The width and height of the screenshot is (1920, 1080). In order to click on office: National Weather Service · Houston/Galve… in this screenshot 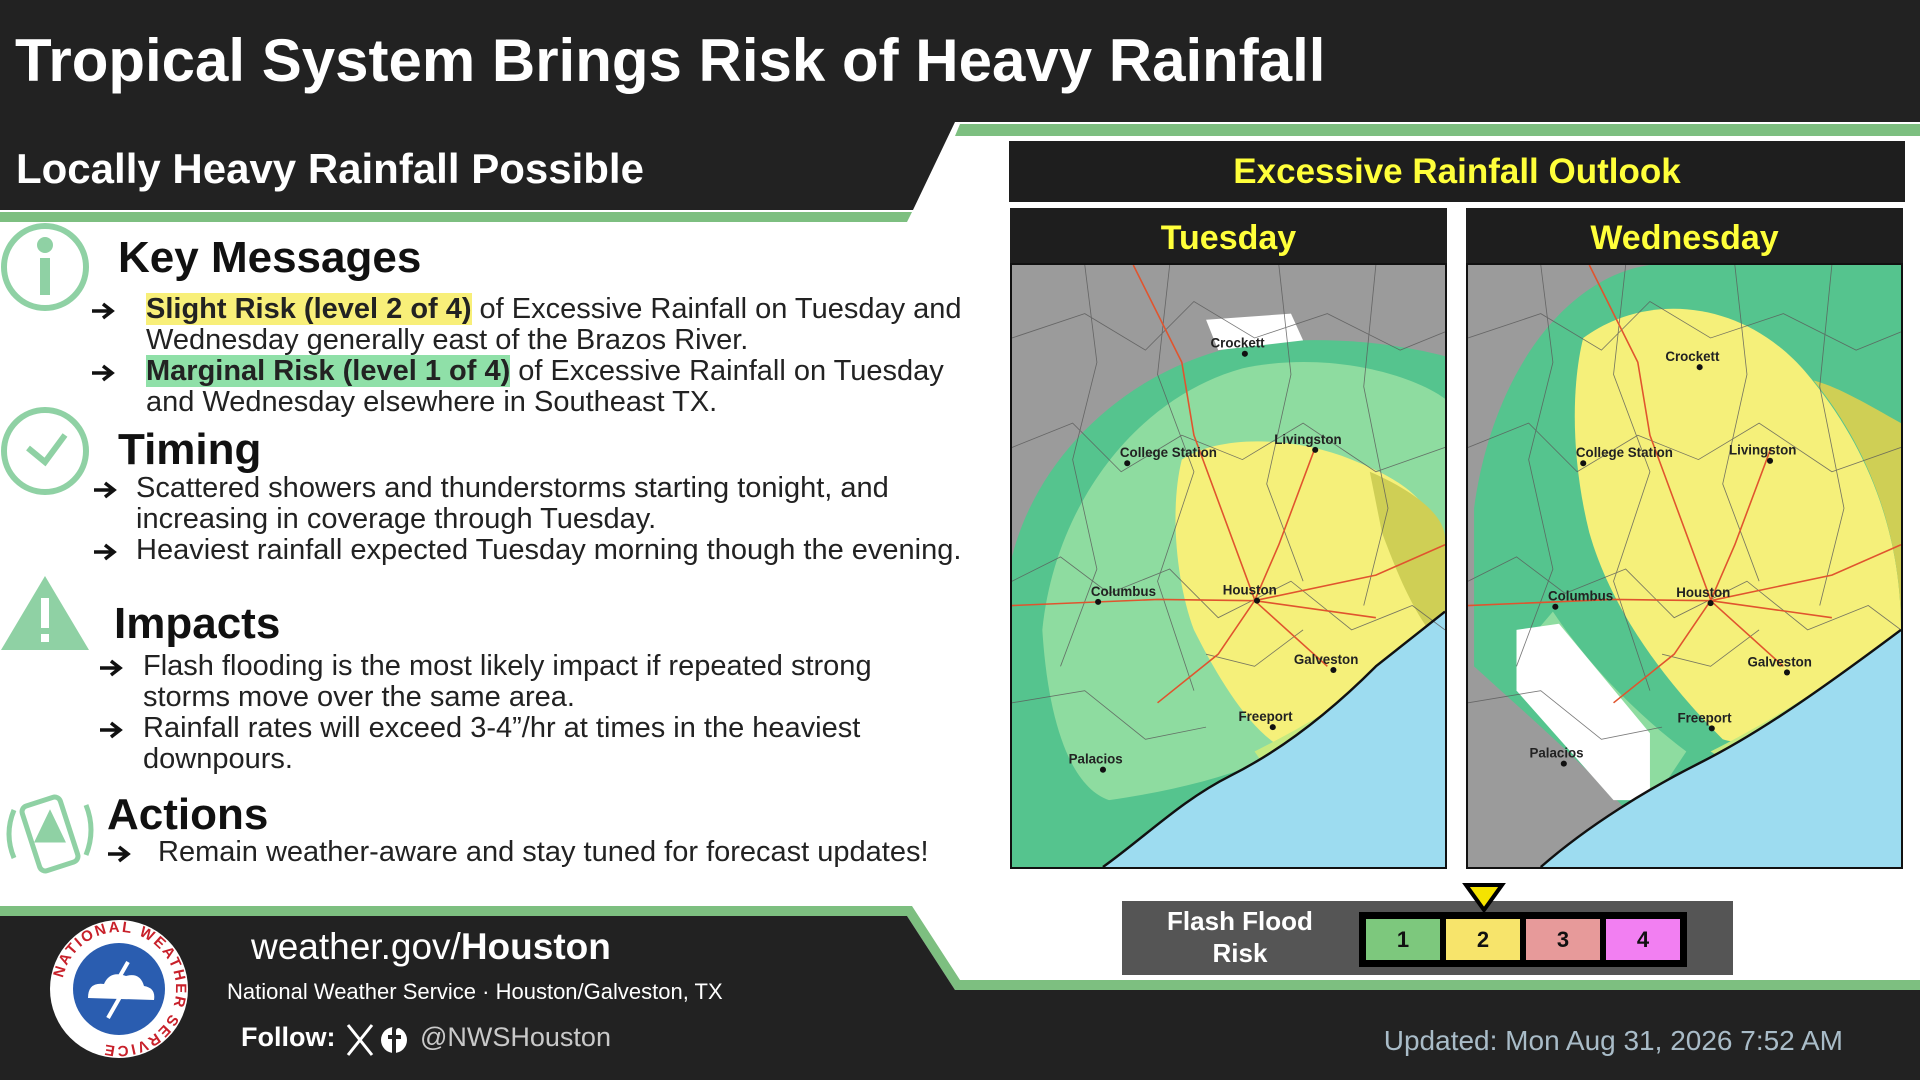, I will do `click(475, 991)`.